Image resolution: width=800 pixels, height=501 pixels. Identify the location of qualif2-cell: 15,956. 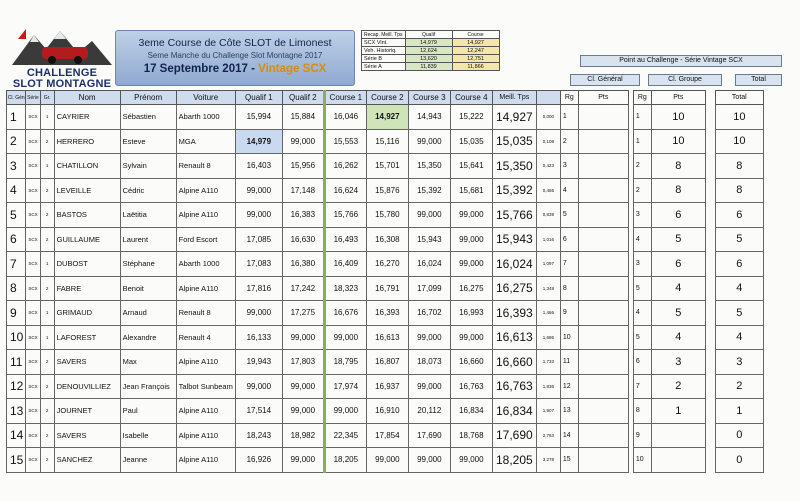
(303, 166).